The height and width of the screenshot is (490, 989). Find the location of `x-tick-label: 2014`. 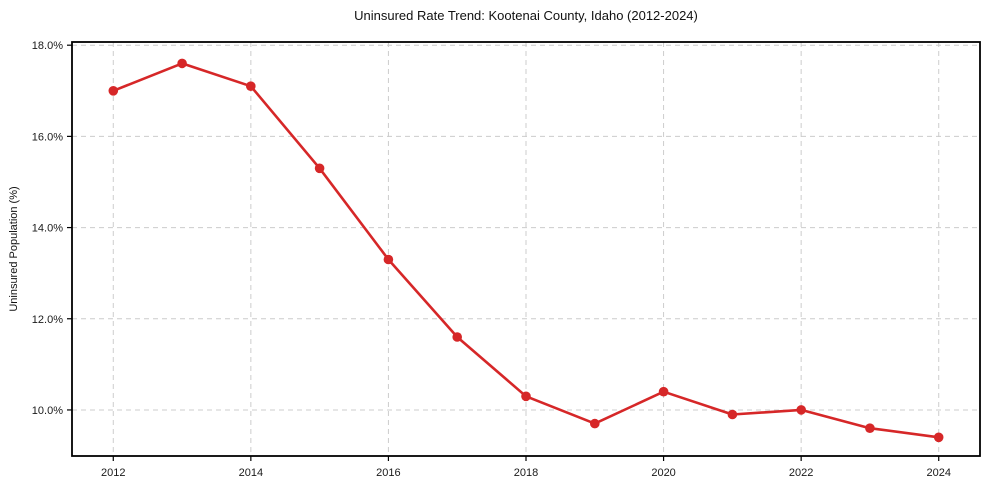

x-tick-label: 2014 is located at coordinates (251, 473).